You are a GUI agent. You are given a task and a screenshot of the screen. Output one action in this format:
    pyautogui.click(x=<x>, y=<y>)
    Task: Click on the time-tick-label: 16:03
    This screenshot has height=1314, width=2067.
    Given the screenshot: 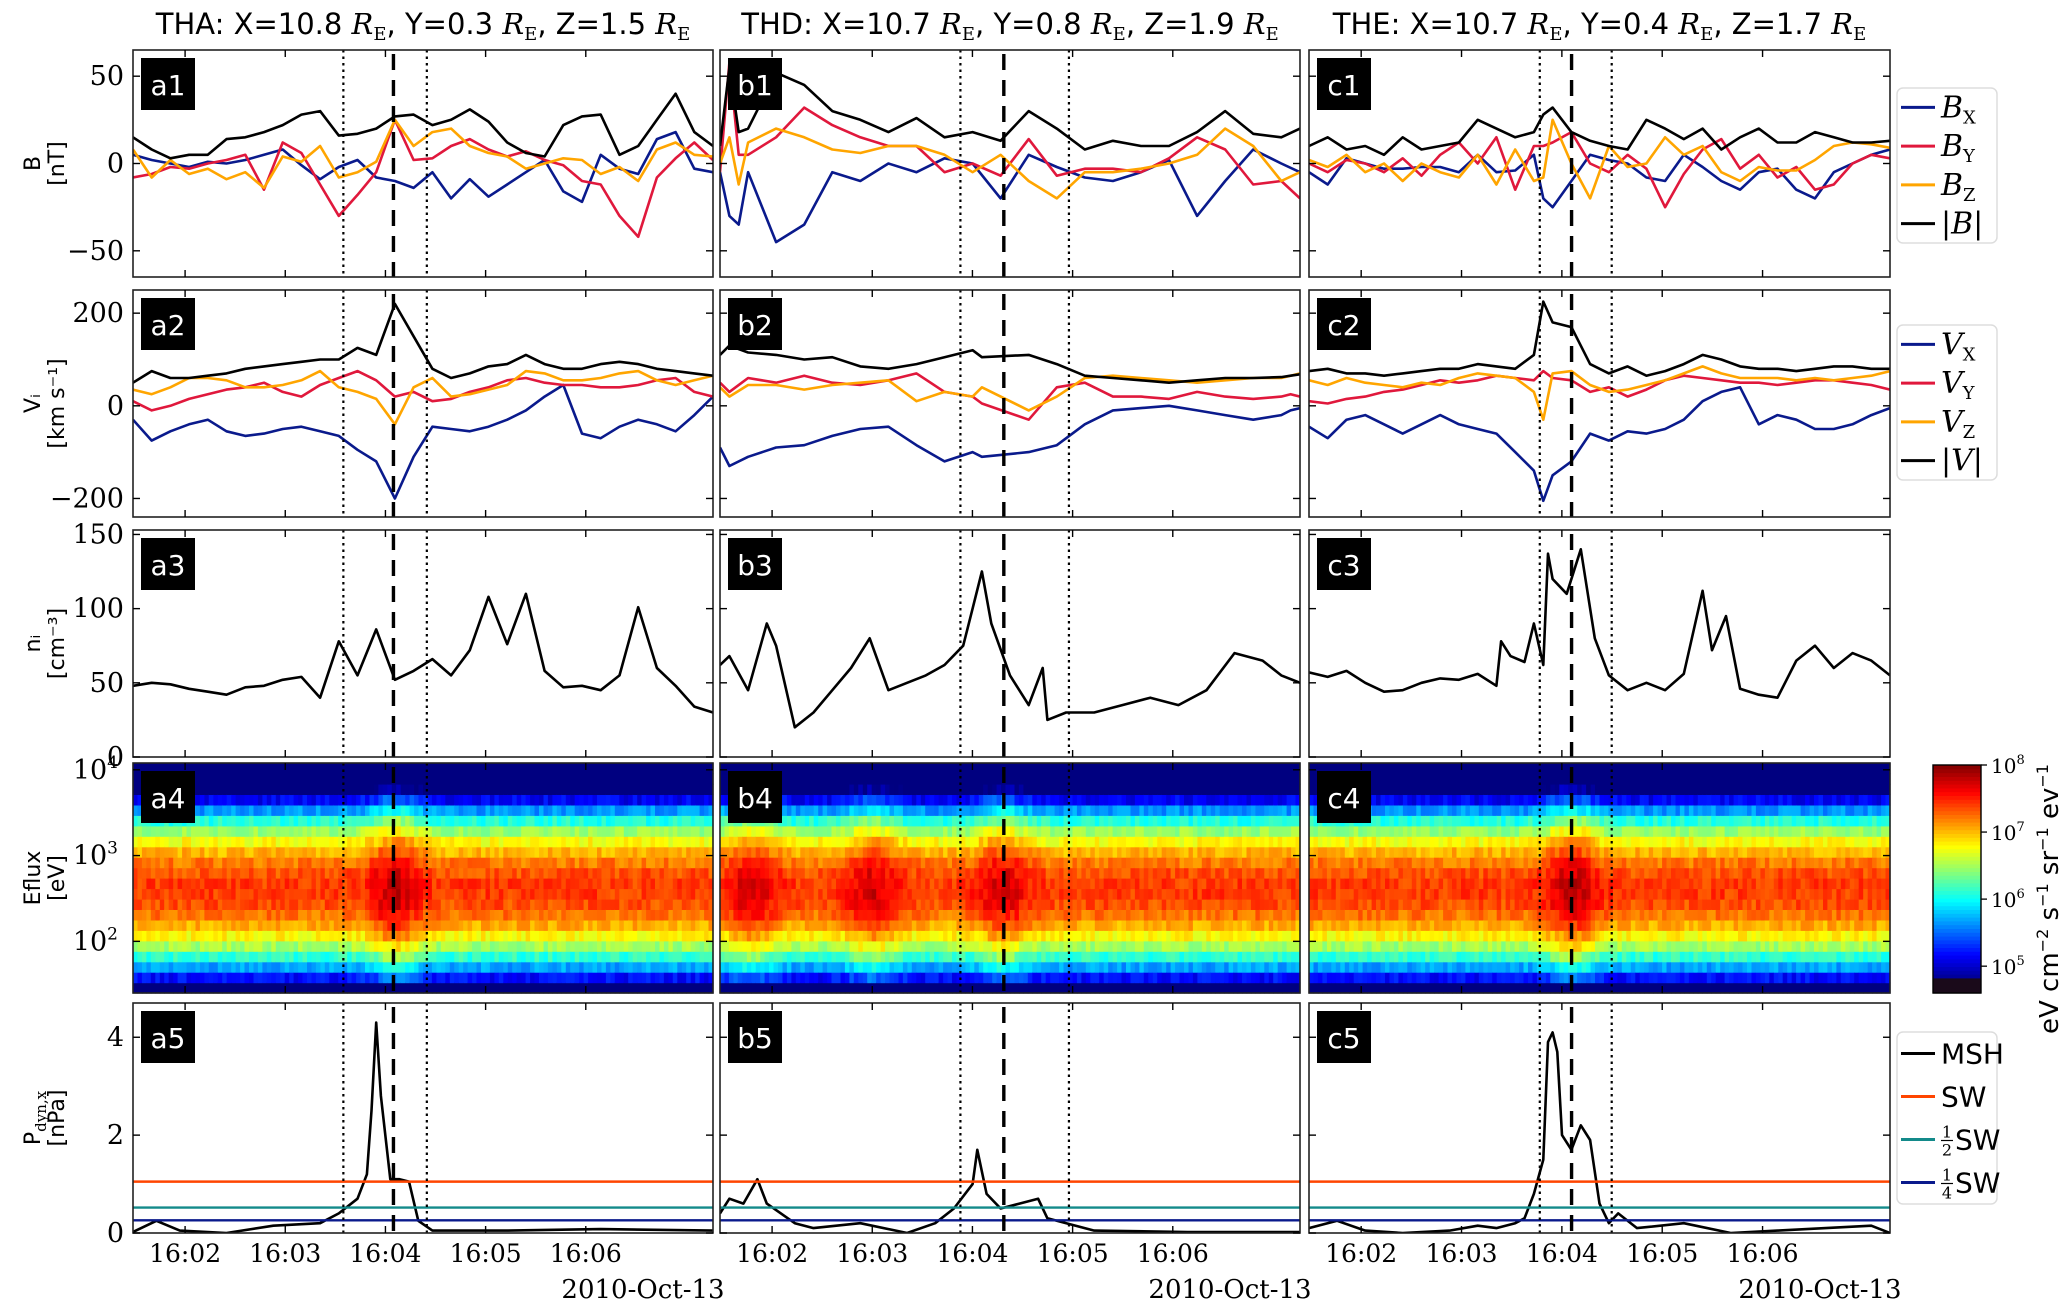 What is the action you would take?
    pyautogui.click(x=872, y=1253)
    